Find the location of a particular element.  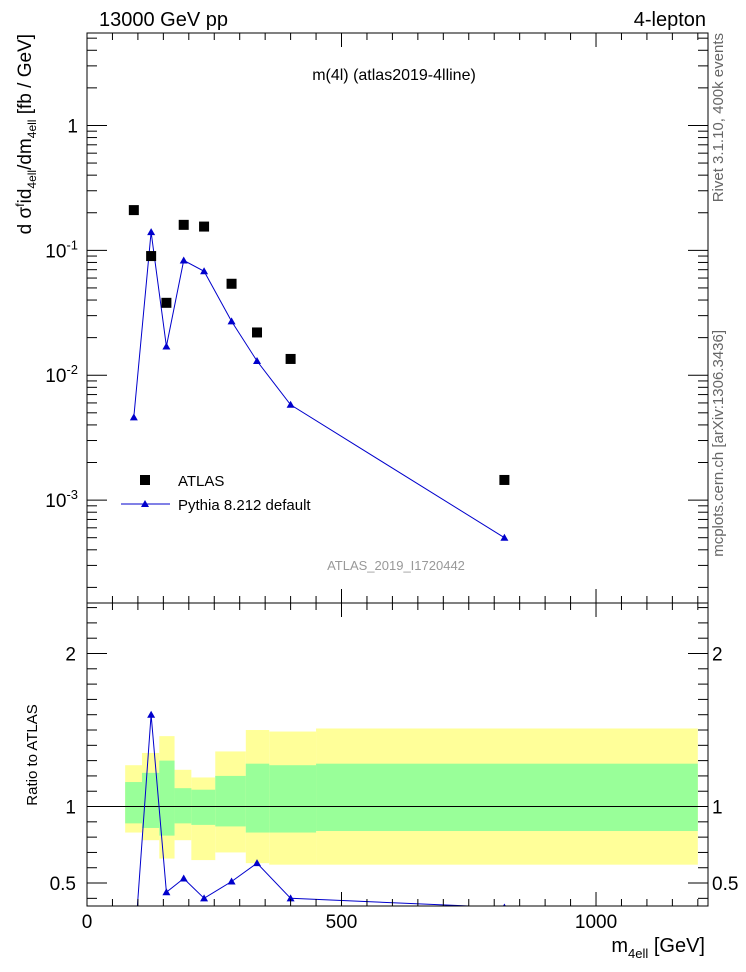

main-plot-title: m(4l) (atlas2019-4lline) is located at coordinates (394, 75).